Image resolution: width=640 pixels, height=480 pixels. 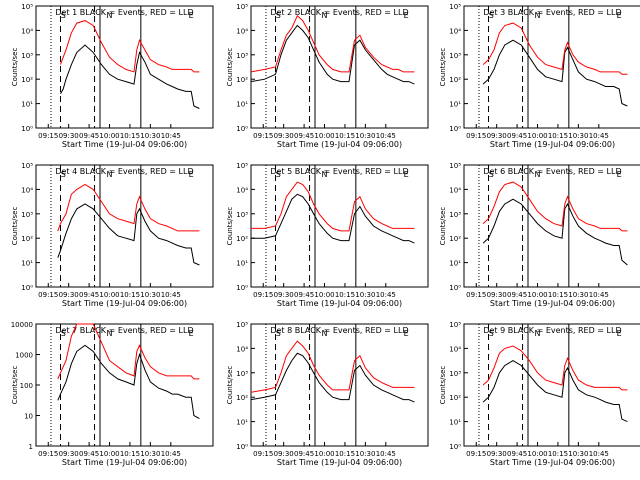 I want to click on plot-title: Det 4 BLACK = Events, RED = LLD, so click(x=124, y=171).